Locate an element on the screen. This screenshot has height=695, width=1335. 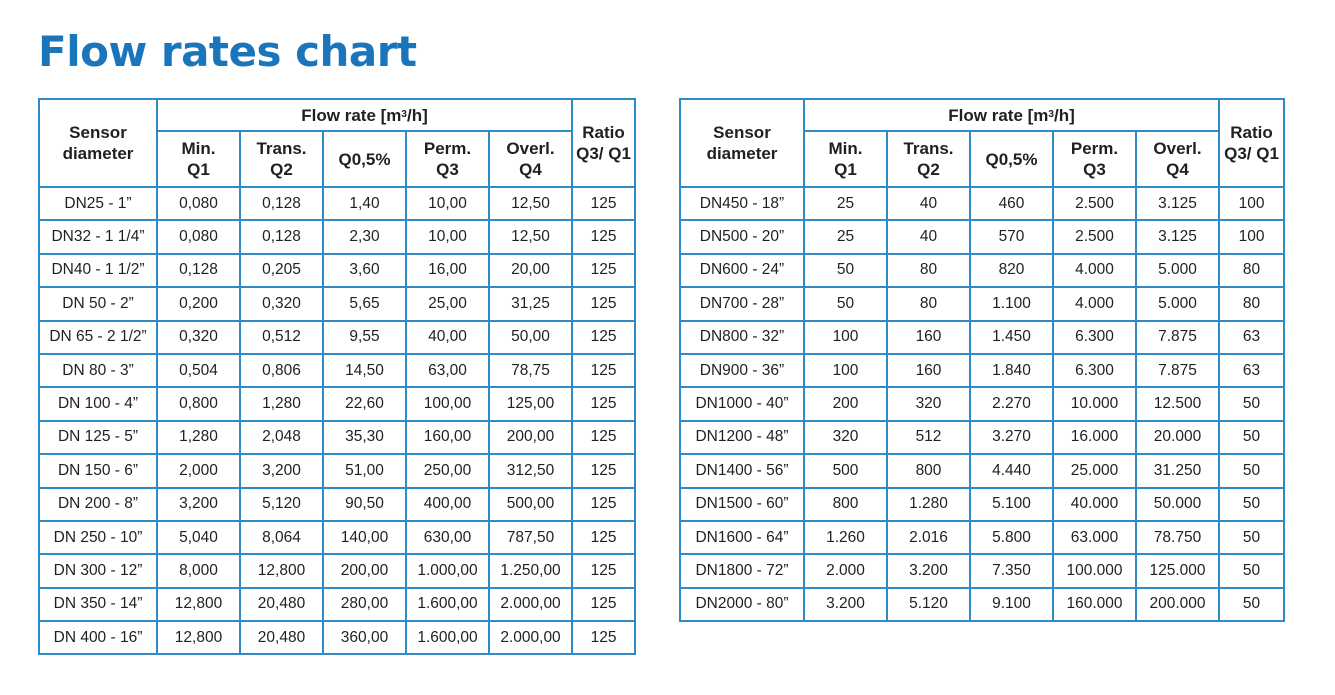
q05-cell: 7.350 is located at coordinates (1011, 571).